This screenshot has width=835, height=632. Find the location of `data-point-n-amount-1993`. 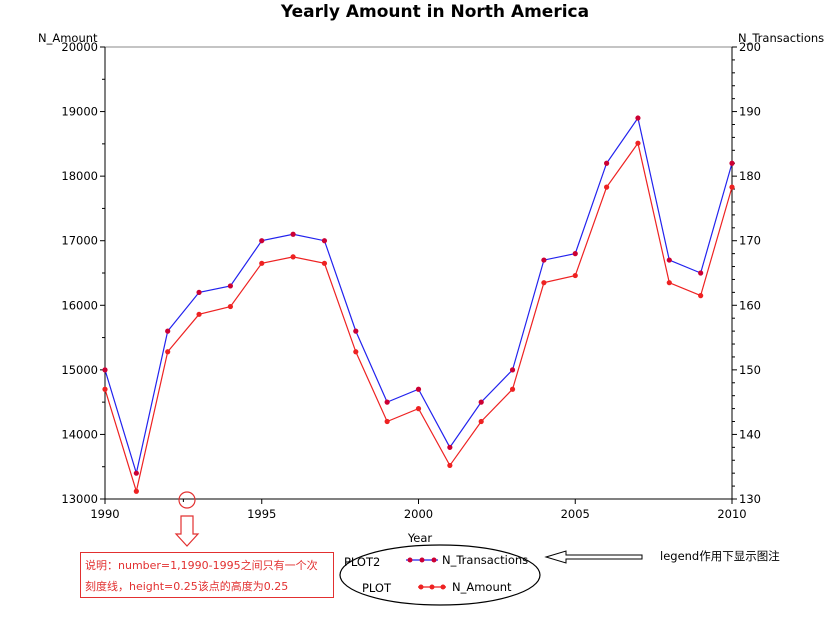

data-point-n-amount-1993 is located at coordinates (199, 314).